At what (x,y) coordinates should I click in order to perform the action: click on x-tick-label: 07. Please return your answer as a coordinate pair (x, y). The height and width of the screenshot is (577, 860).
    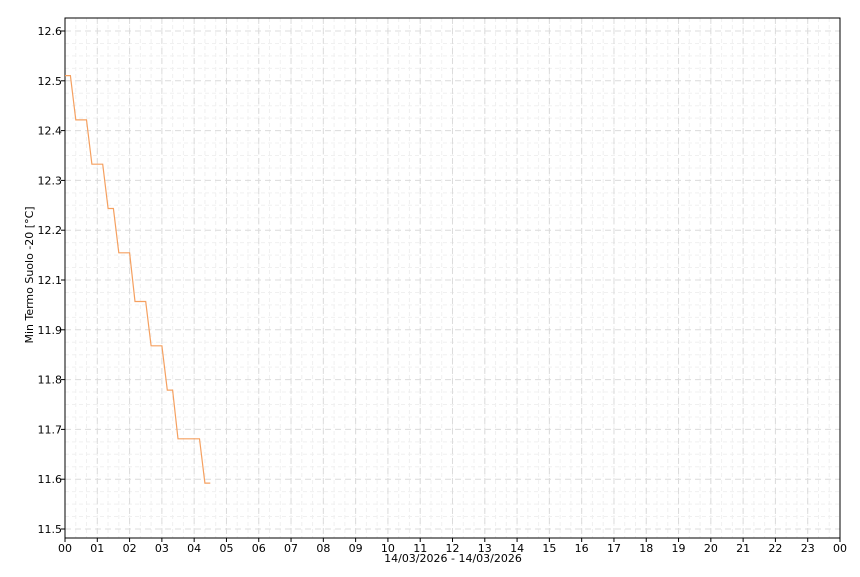
    Looking at the image, I should click on (291, 548).